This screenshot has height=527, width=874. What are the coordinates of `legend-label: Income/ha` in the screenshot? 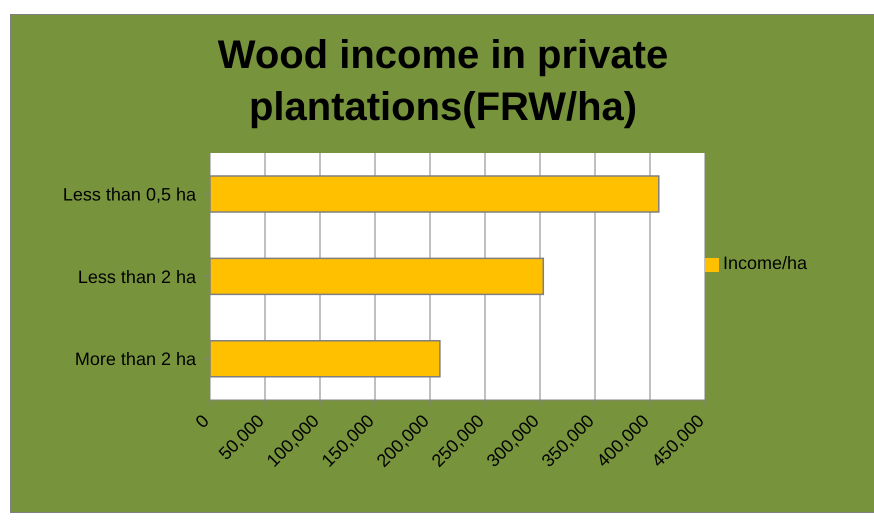 It's located at (765, 263).